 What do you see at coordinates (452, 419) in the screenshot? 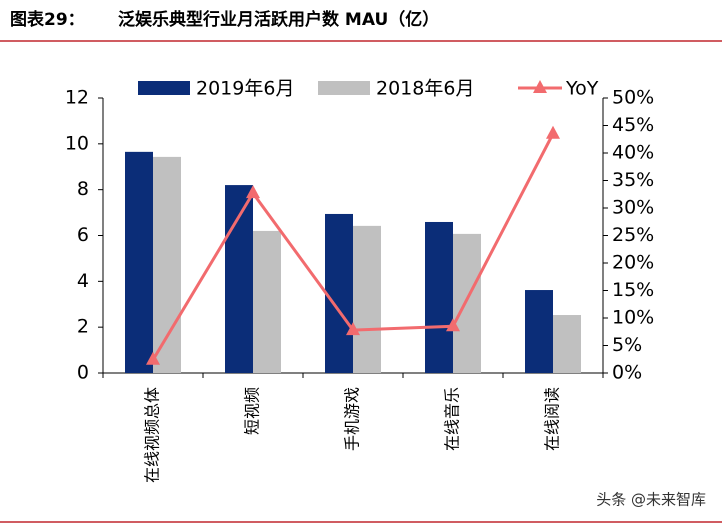
I see `x-tick-label: 在线音乐` at bounding box center [452, 419].